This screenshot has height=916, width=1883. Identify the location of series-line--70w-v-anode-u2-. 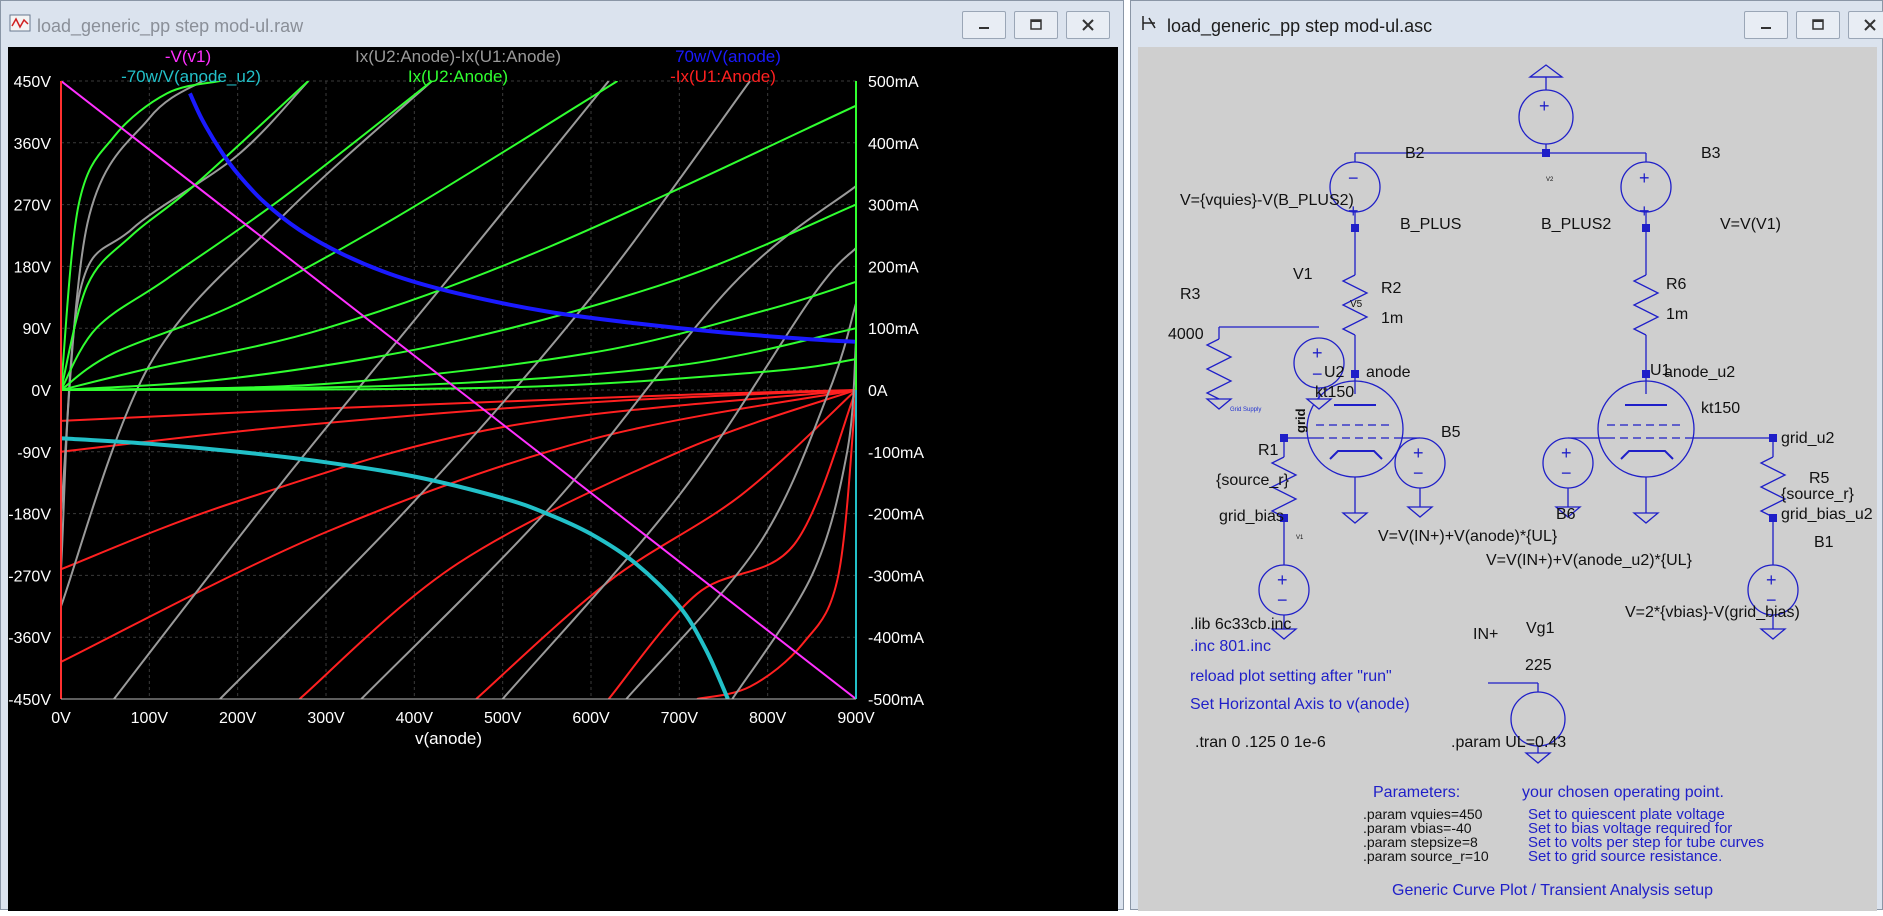
(395, 567).